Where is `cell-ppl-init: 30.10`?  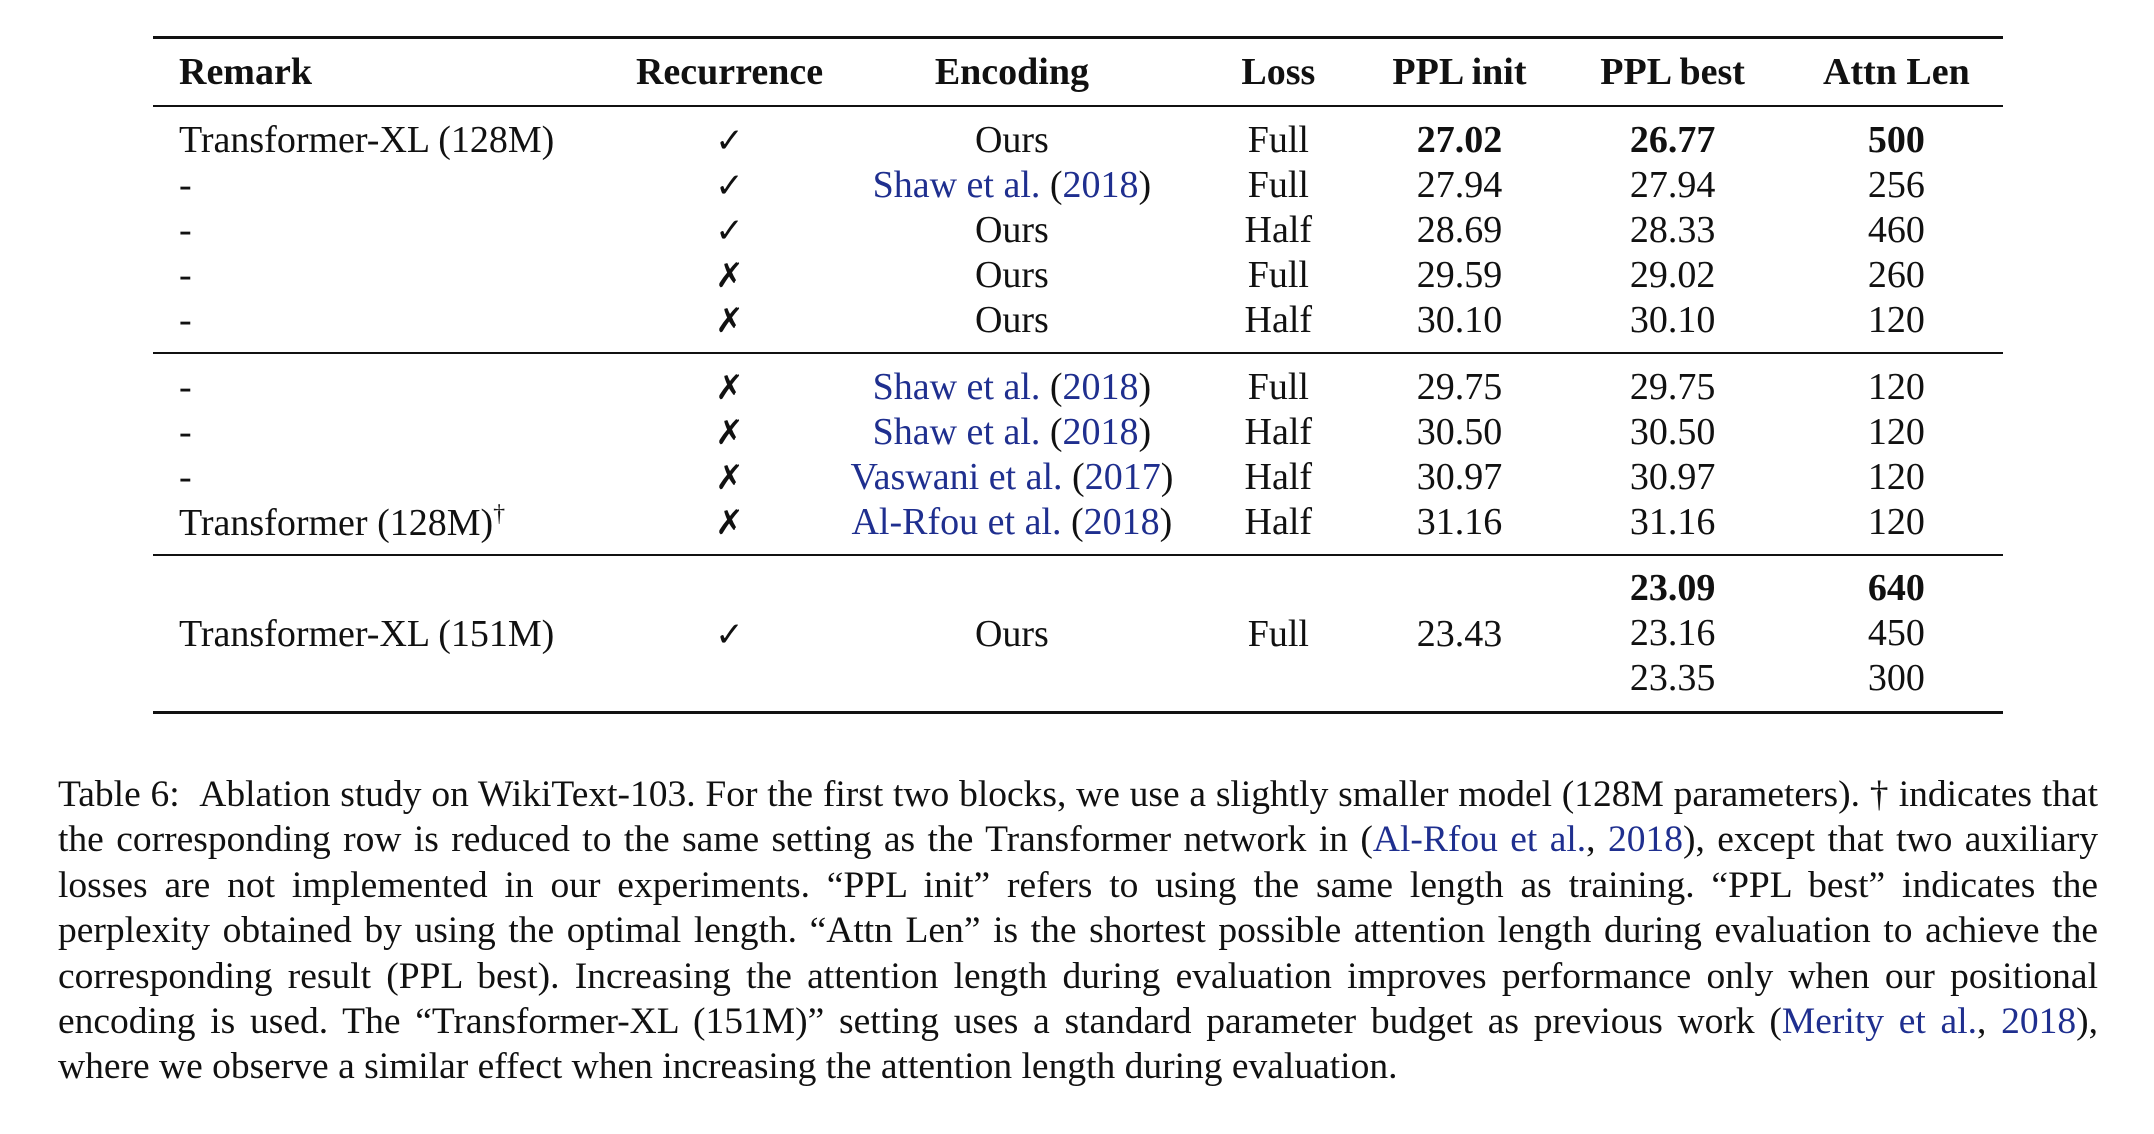
cell-ppl-init: 30.10 is located at coordinates (1459, 325).